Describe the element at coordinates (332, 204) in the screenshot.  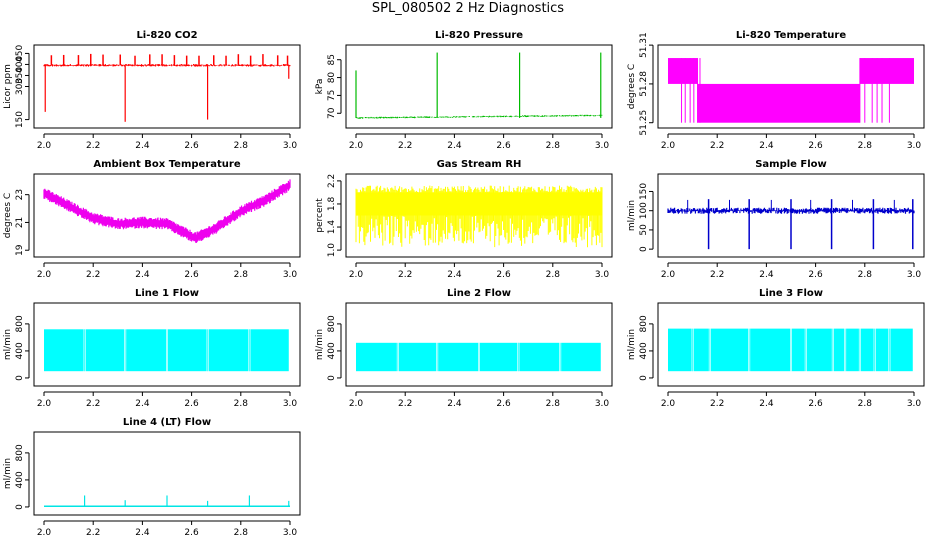
I see `y-tick-label: 1.8` at that location.